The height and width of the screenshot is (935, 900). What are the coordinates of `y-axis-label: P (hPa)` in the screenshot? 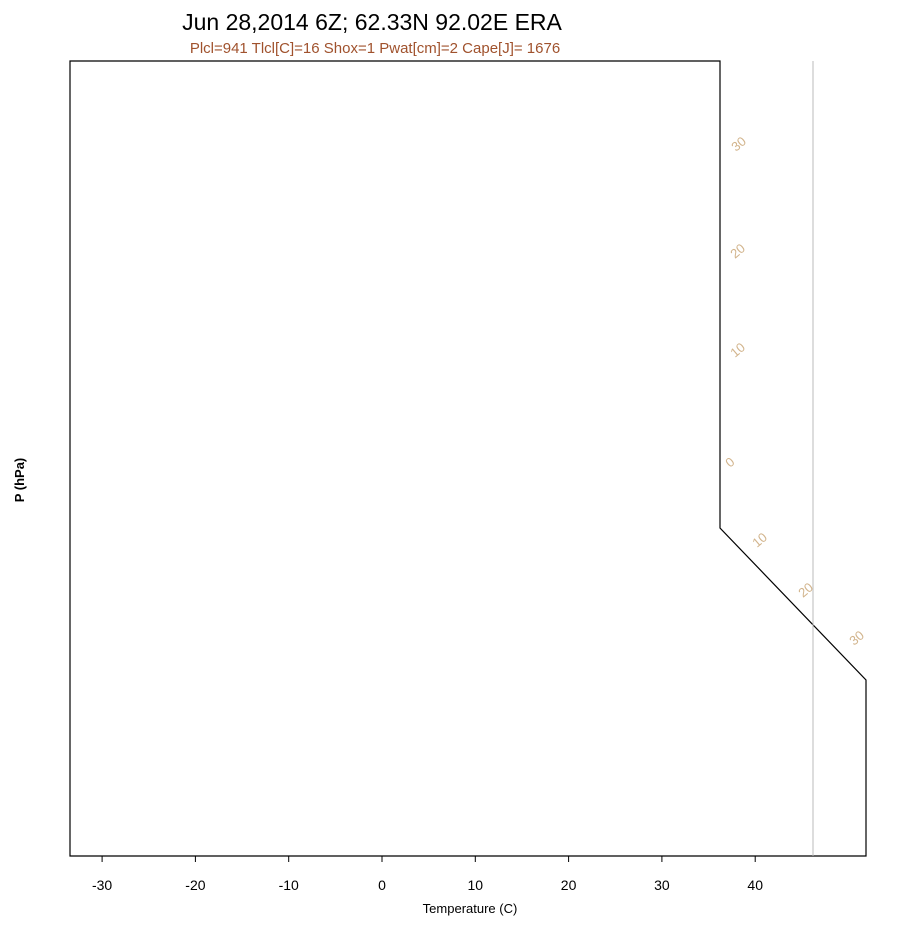 It's located at (19, 480).